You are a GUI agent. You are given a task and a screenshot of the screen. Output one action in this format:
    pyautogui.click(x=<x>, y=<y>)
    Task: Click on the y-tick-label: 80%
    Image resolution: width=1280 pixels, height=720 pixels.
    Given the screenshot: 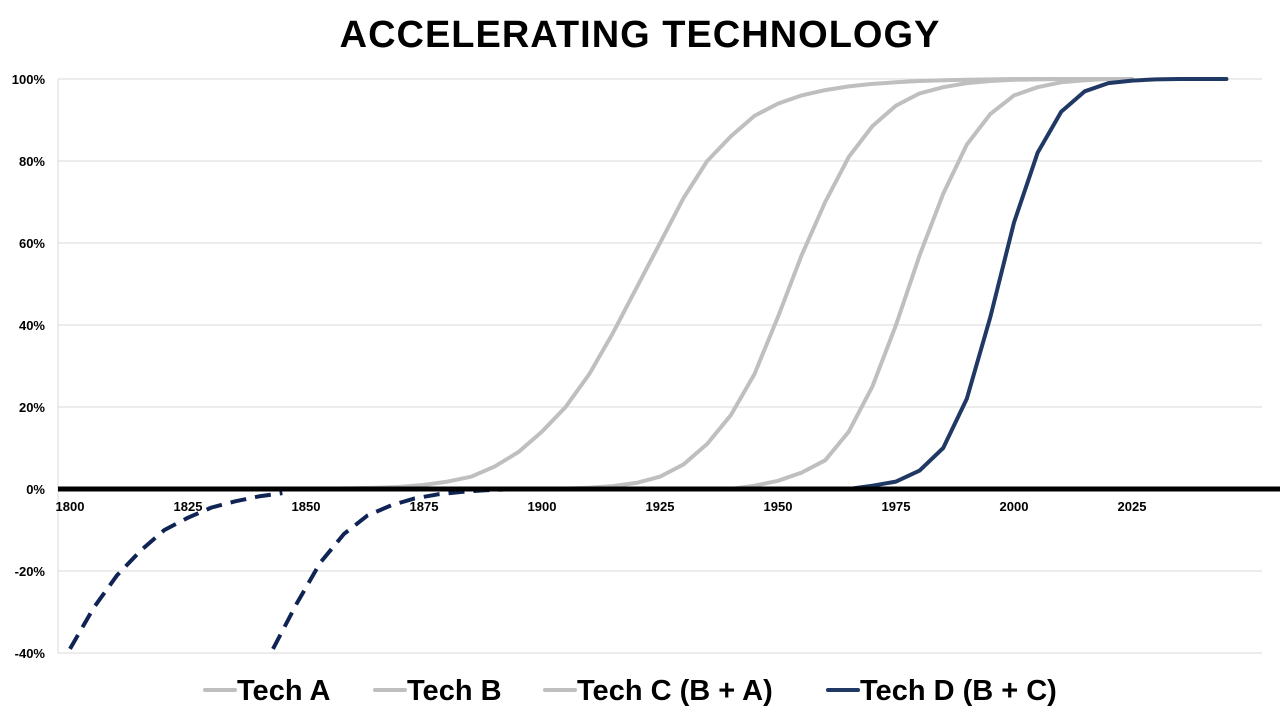 What is the action you would take?
    pyautogui.click(x=32, y=161)
    